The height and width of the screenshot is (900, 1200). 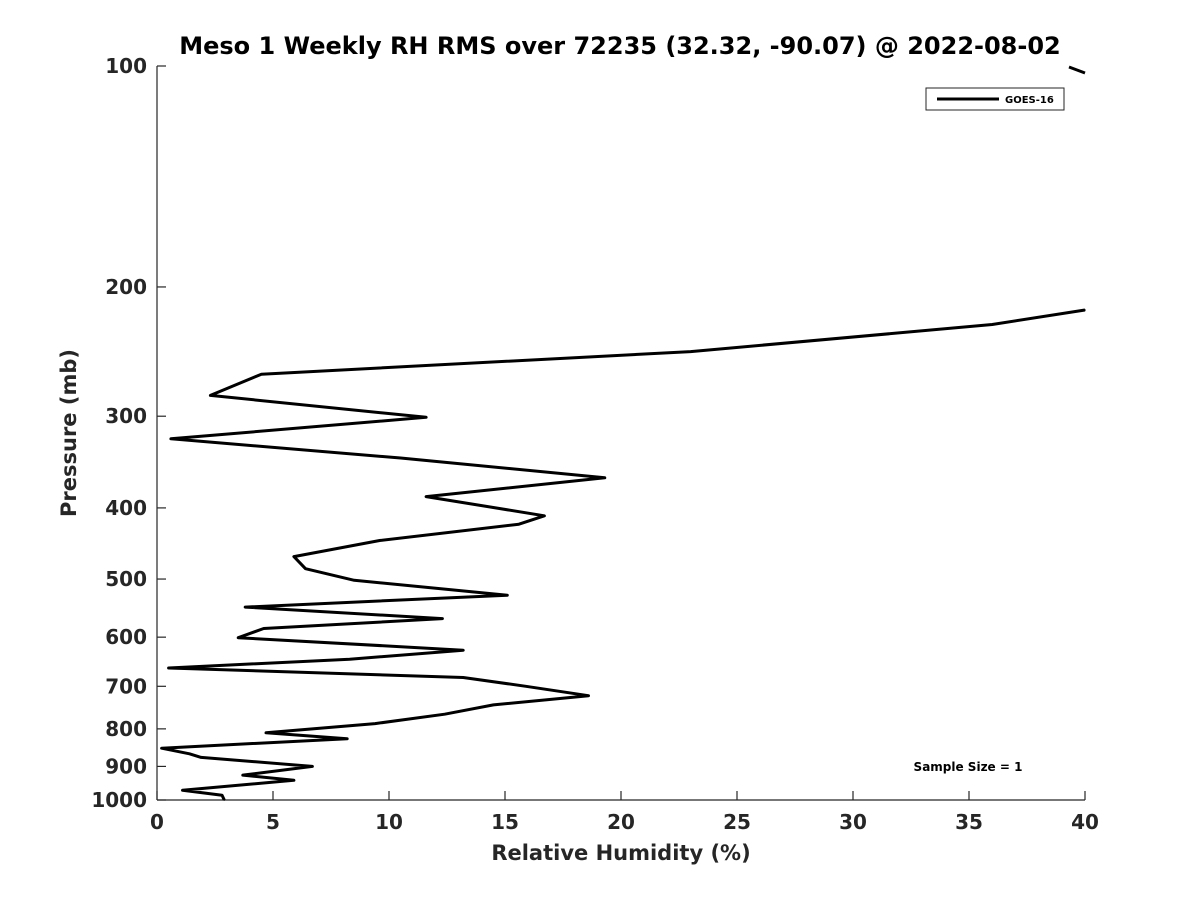 I want to click on y-tick-label: 500, so click(x=126, y=579).